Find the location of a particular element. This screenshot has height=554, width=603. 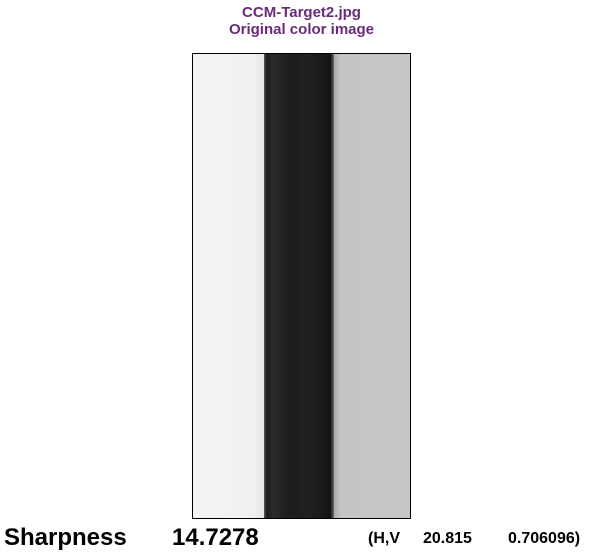

h-value: 20.815 is located at coordinates (447, 538).